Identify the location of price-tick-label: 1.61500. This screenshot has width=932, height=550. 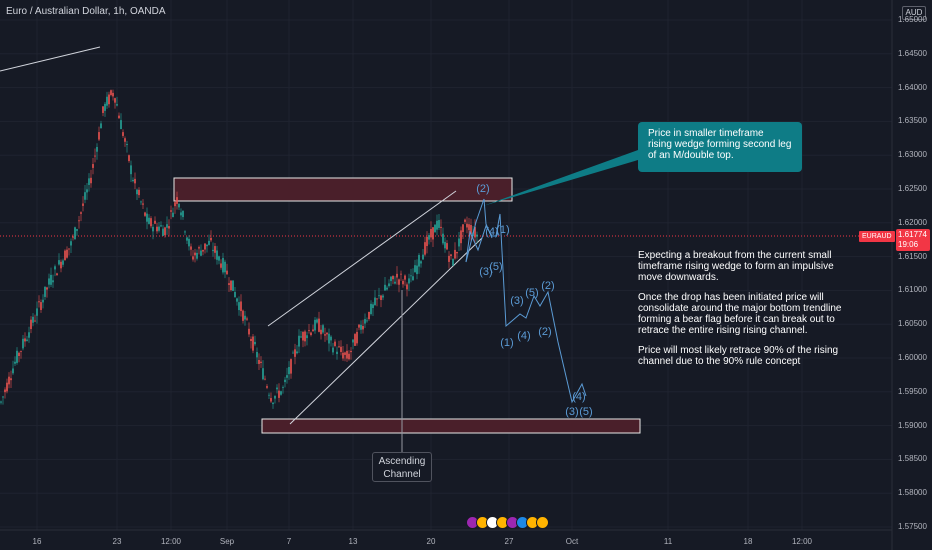
(912, 256).